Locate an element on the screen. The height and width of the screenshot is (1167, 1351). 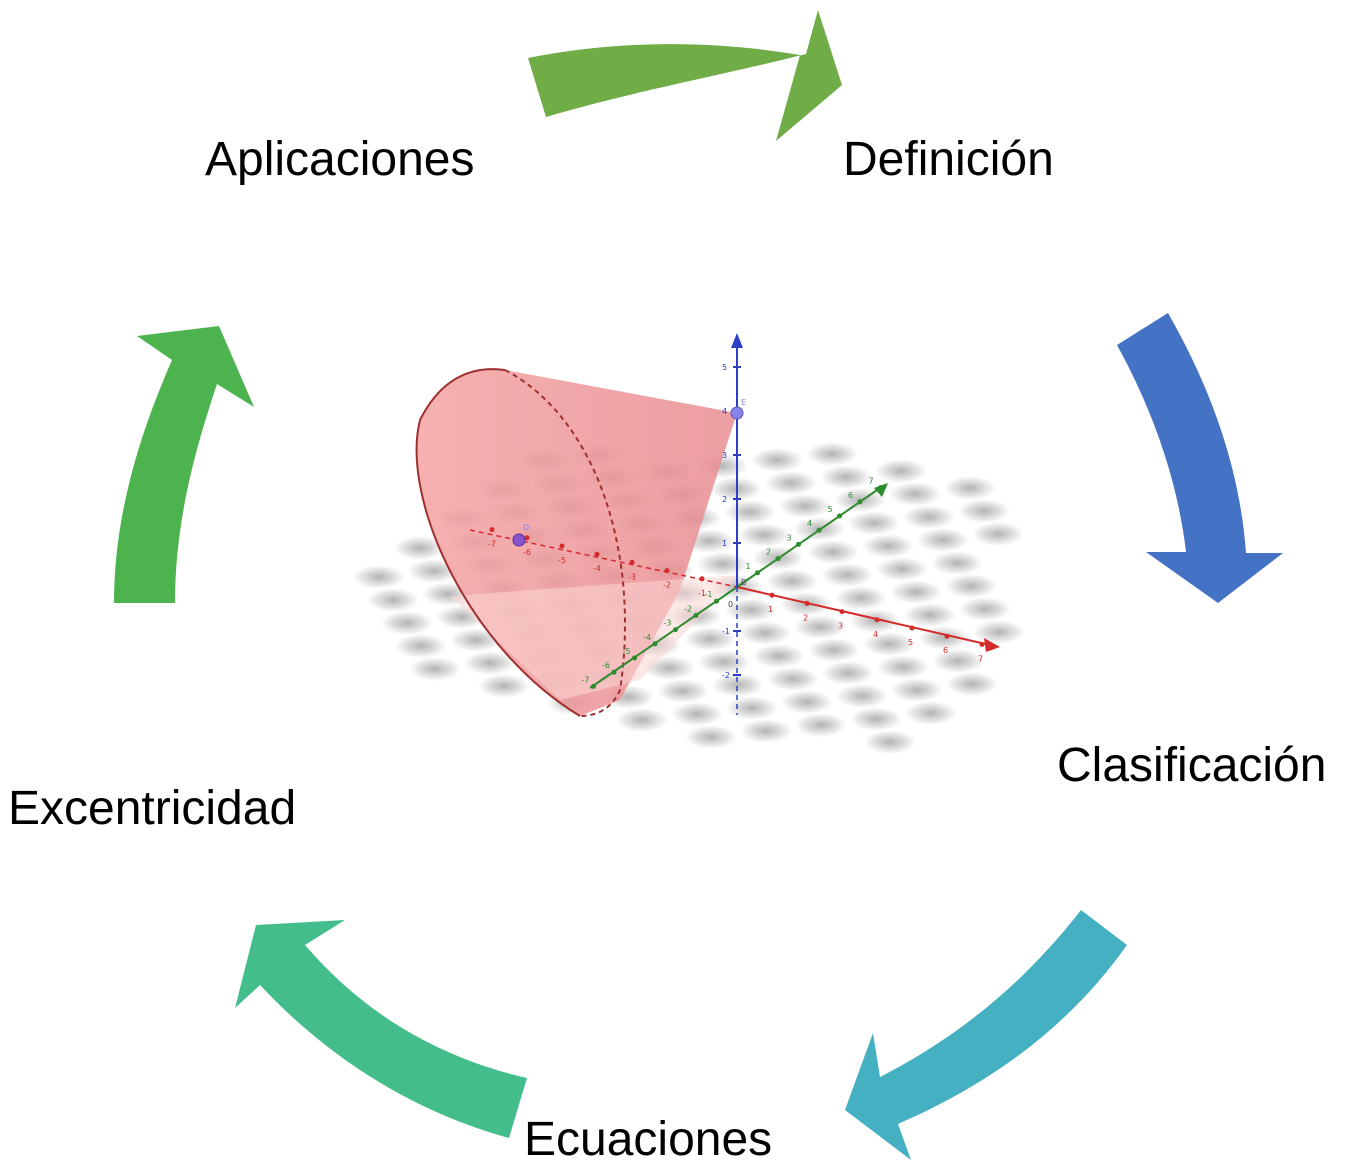
y-axis-tick-label: 1 is located at coordinates (748, 566).